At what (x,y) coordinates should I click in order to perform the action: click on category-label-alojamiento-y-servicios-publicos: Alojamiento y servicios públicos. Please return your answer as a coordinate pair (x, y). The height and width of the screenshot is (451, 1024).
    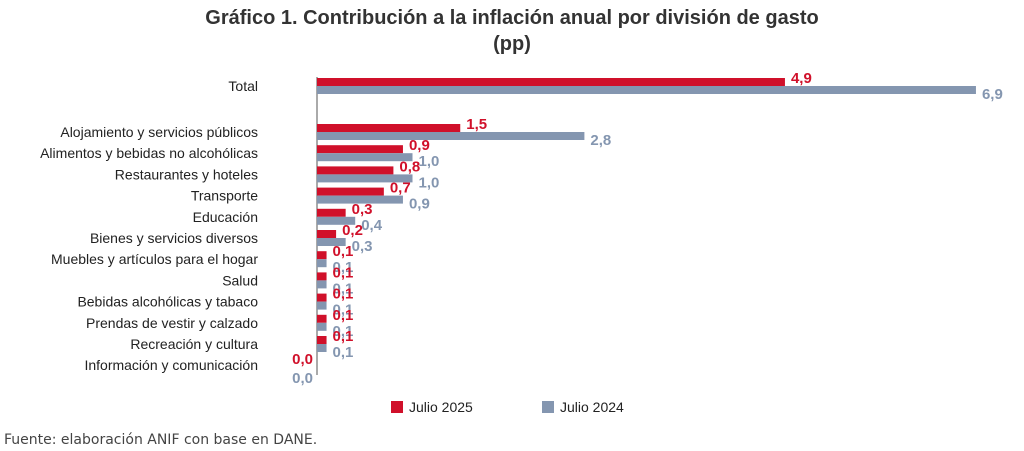
    Looking at the image, I should click on (159, 132).